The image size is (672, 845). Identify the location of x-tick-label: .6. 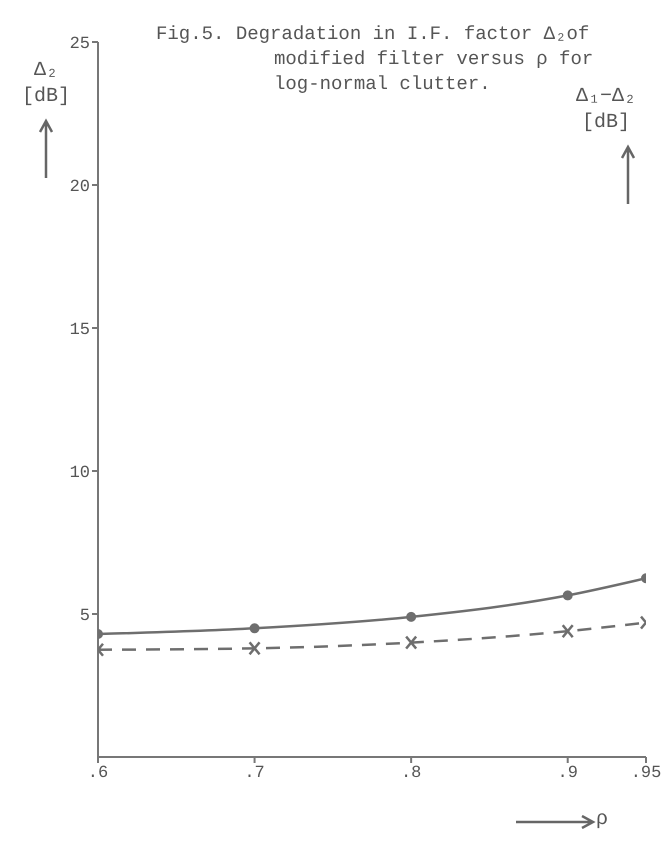
(98, 774).